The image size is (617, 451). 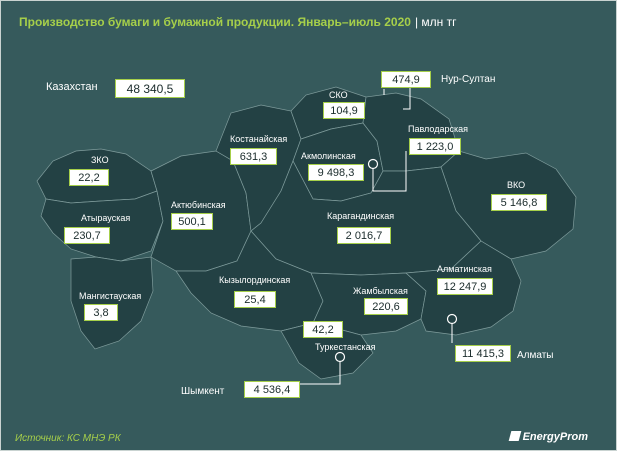 What do you see at coordinates (336, 172) in the screenshot?
I see `region-value-akmola: 9 498,3` at bounding box center [336, 172].